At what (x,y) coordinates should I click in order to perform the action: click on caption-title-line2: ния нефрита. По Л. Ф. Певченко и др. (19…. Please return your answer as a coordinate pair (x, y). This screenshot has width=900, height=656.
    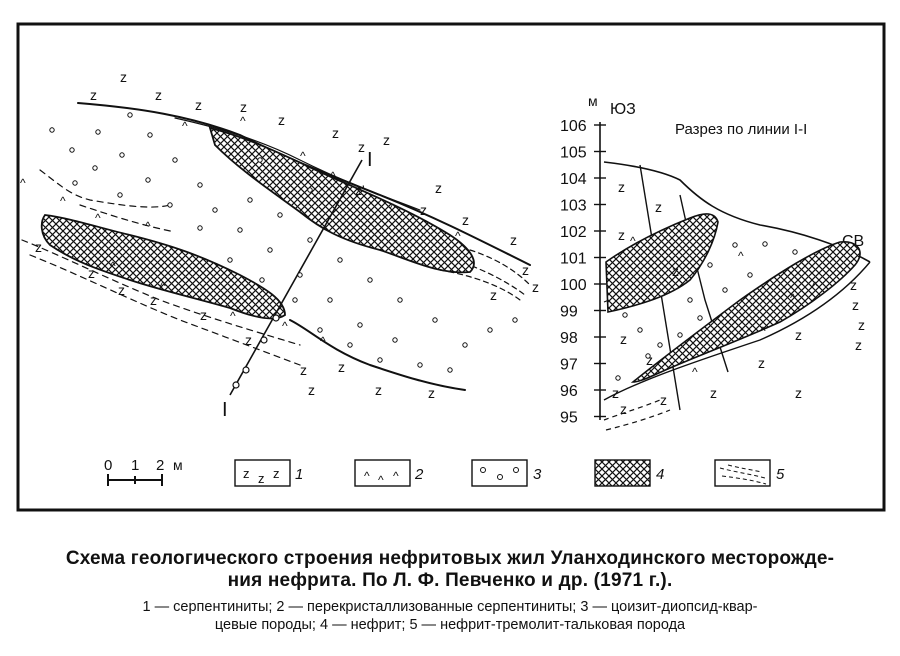
    Looking at the image, I should click on (450, 580).